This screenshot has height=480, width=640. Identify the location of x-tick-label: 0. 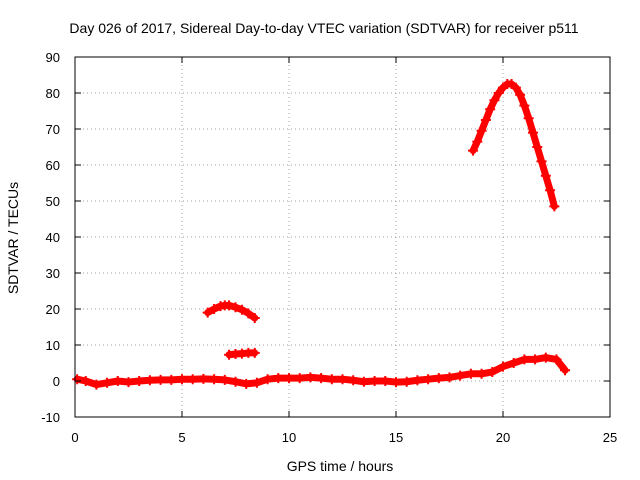
(74, 437).